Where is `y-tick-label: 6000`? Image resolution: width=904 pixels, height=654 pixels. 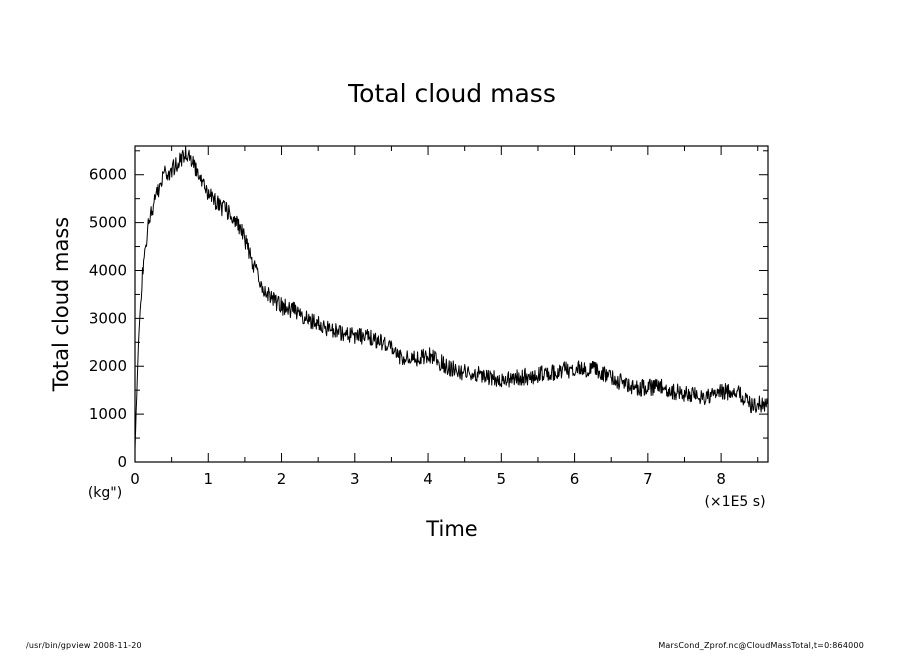 y-tick-label: 6000 is located at coordinates (108, 175).